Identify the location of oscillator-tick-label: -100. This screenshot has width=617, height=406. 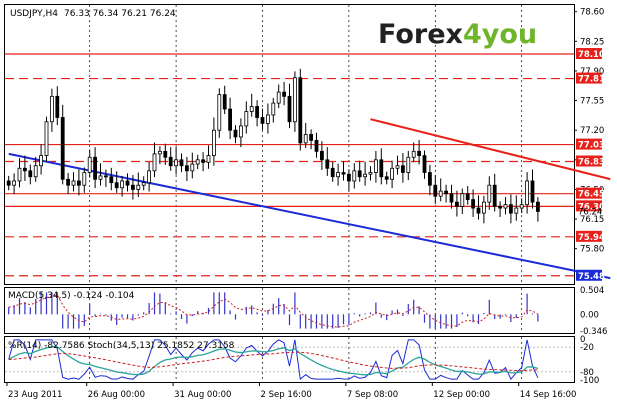
(589, 381).